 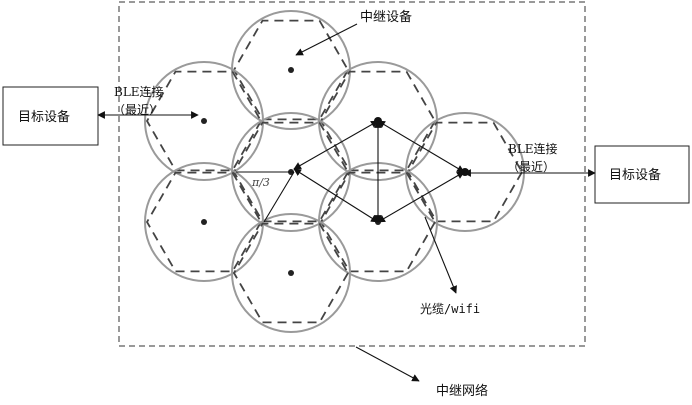 What do you see at coordinates (387, 364) in the screenshot?
I see `relay-network-callout` at bounding box center [387, 364].